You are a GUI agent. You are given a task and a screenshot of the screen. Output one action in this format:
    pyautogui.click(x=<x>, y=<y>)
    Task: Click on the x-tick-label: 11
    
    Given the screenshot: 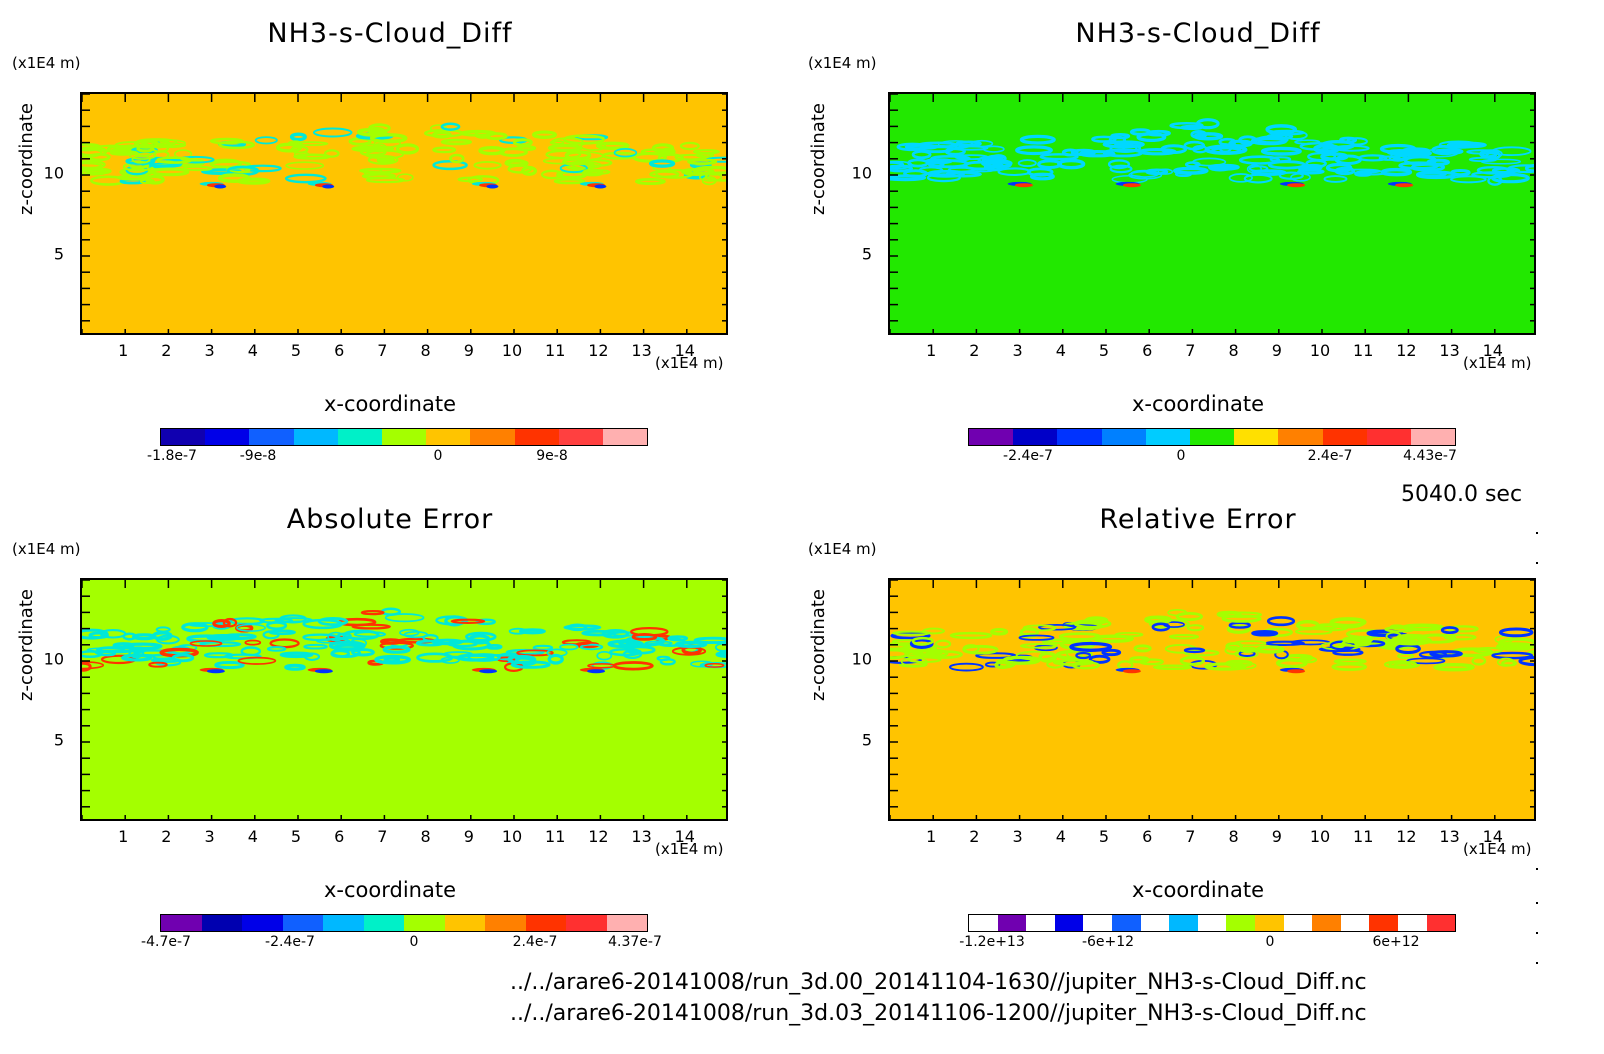 What is the action you would take?
    pyautogui.click(x=1363, y=350)
    